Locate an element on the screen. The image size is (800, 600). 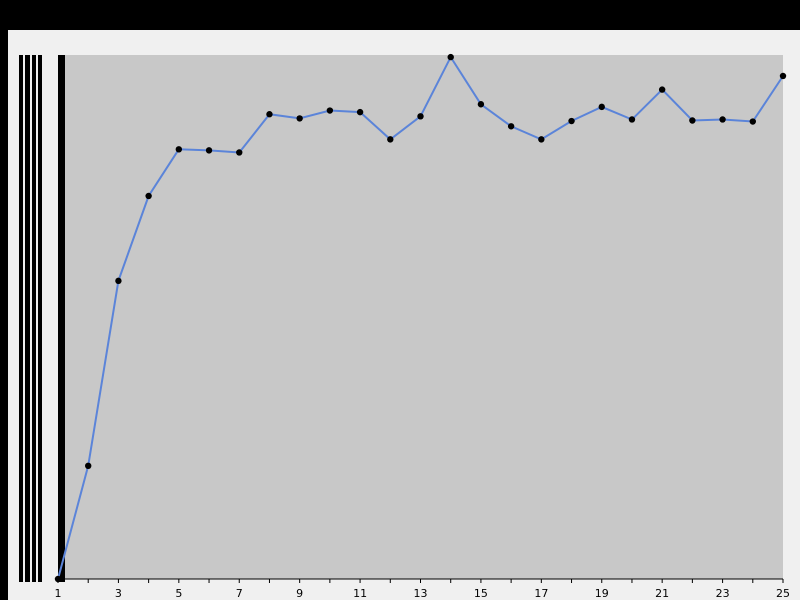
x-tick-label: 5 is located at coordinates (178, 593).